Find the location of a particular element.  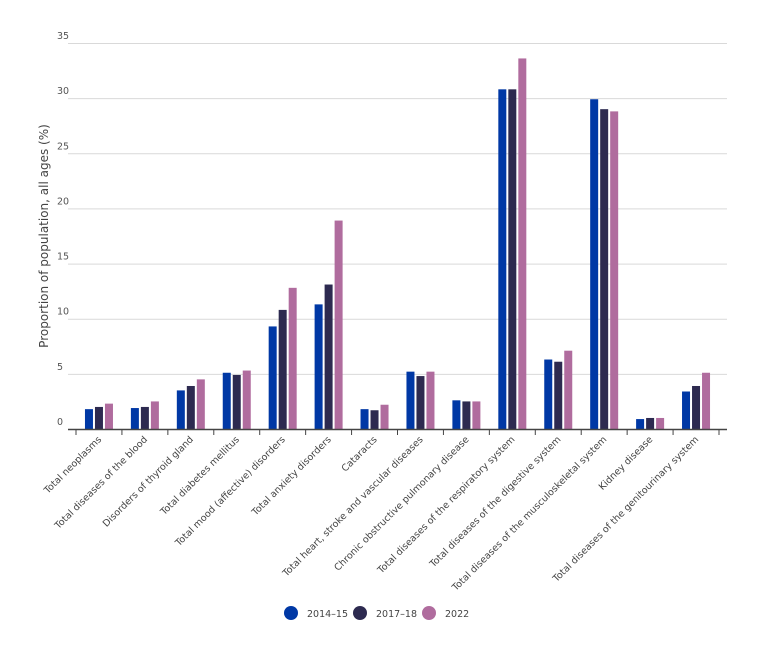

x-tick-label: Total diabetes mellitus is located at coordinates (200, 476).